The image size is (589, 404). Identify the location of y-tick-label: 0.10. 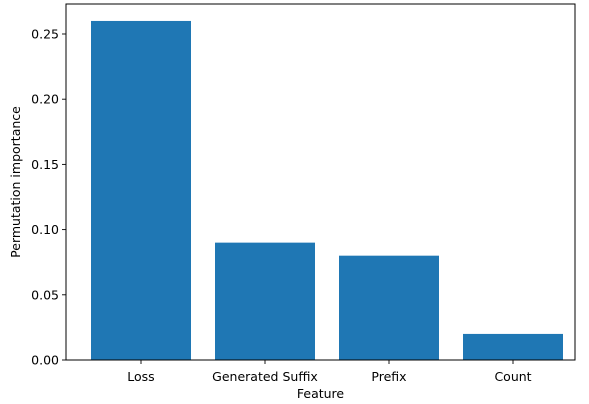
(45, 229).